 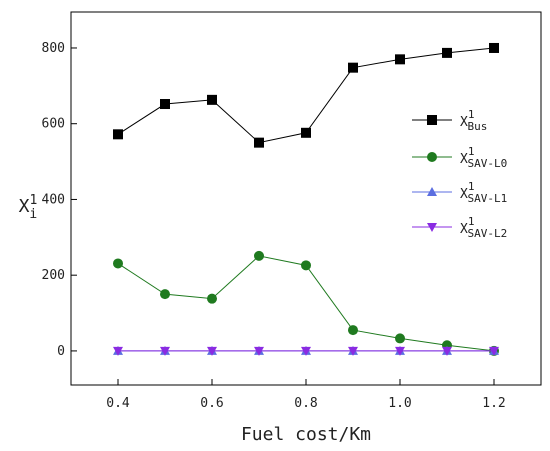 I want to click on legend-item: X1 SAV-L1, so click(x=459, y=192).